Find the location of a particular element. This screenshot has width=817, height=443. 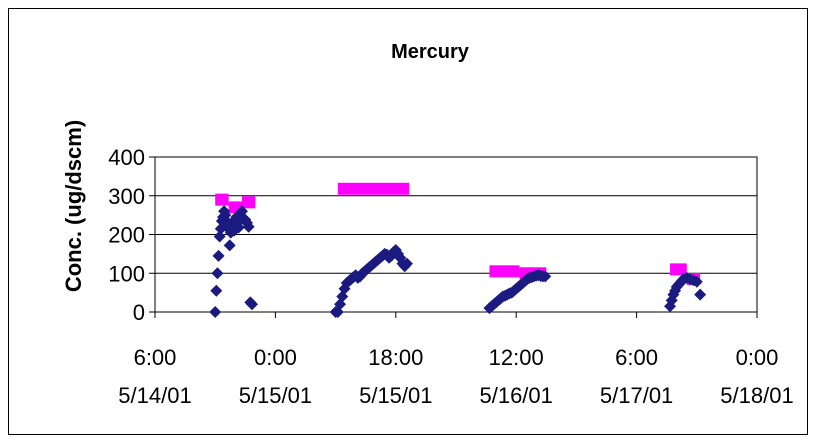

y-axis-label: Conc. (ug/dscm) is located at coordinates (73, 206).